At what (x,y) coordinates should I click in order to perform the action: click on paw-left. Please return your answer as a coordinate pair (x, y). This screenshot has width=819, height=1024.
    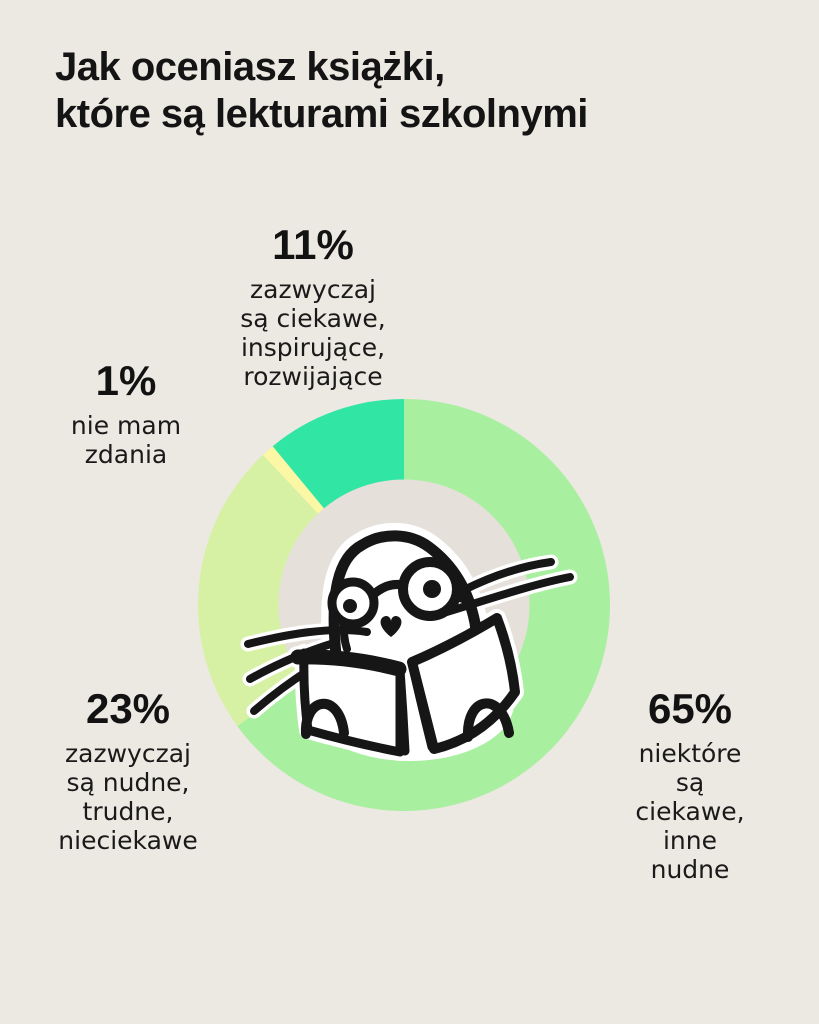
    Looking at the image, I should click on (324, 718).